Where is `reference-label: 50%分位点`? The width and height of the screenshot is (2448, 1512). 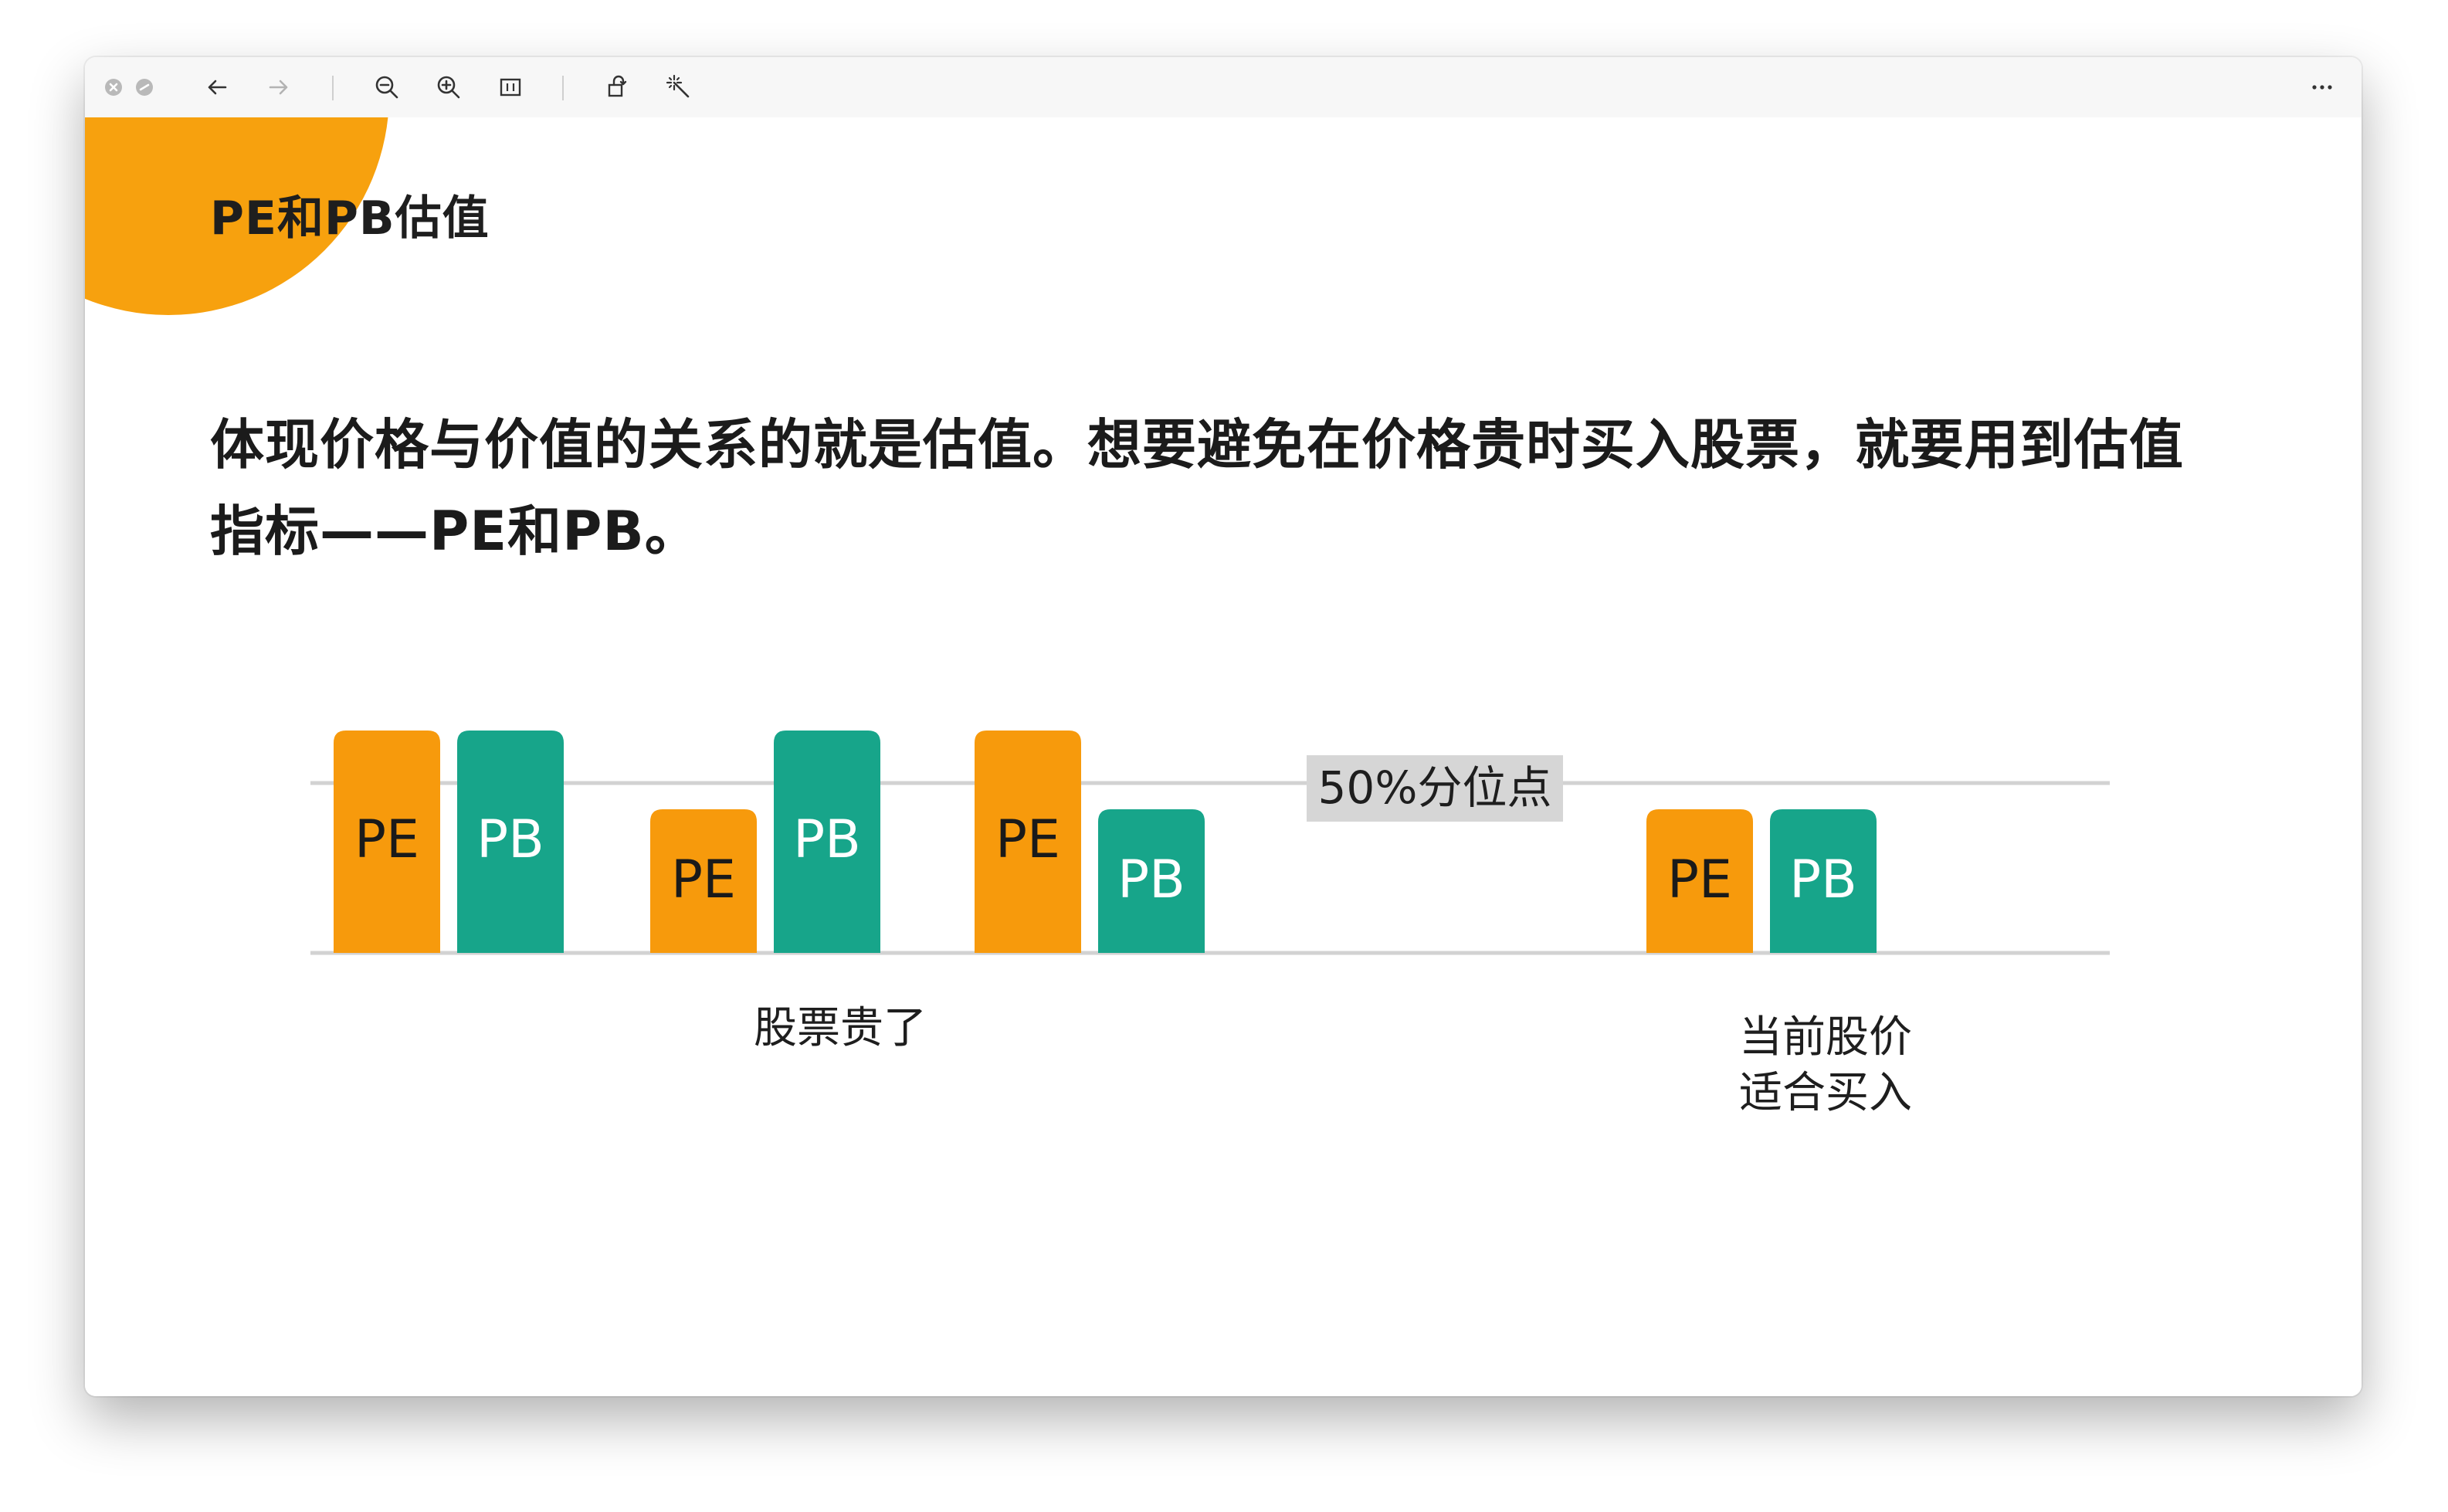 reference-label: 50%分位点 is located at coordinates (1435, 787).